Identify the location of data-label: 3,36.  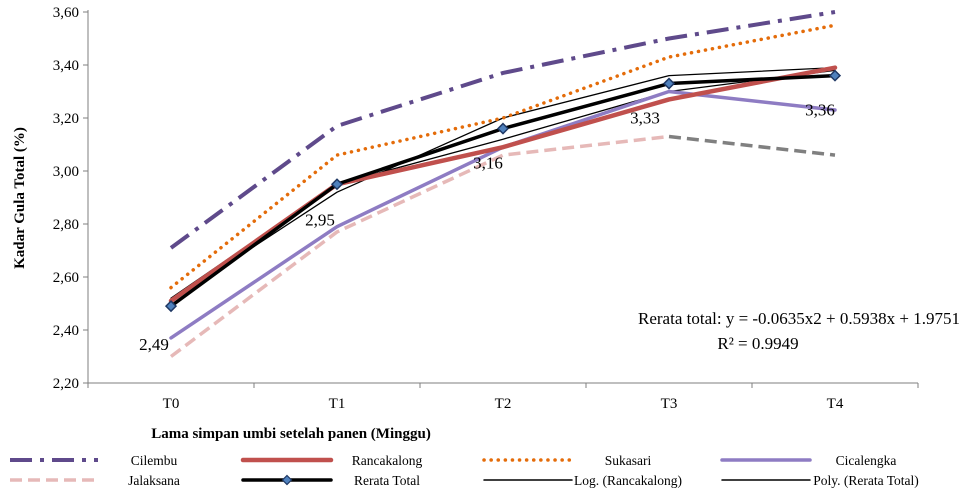
(820, 110).